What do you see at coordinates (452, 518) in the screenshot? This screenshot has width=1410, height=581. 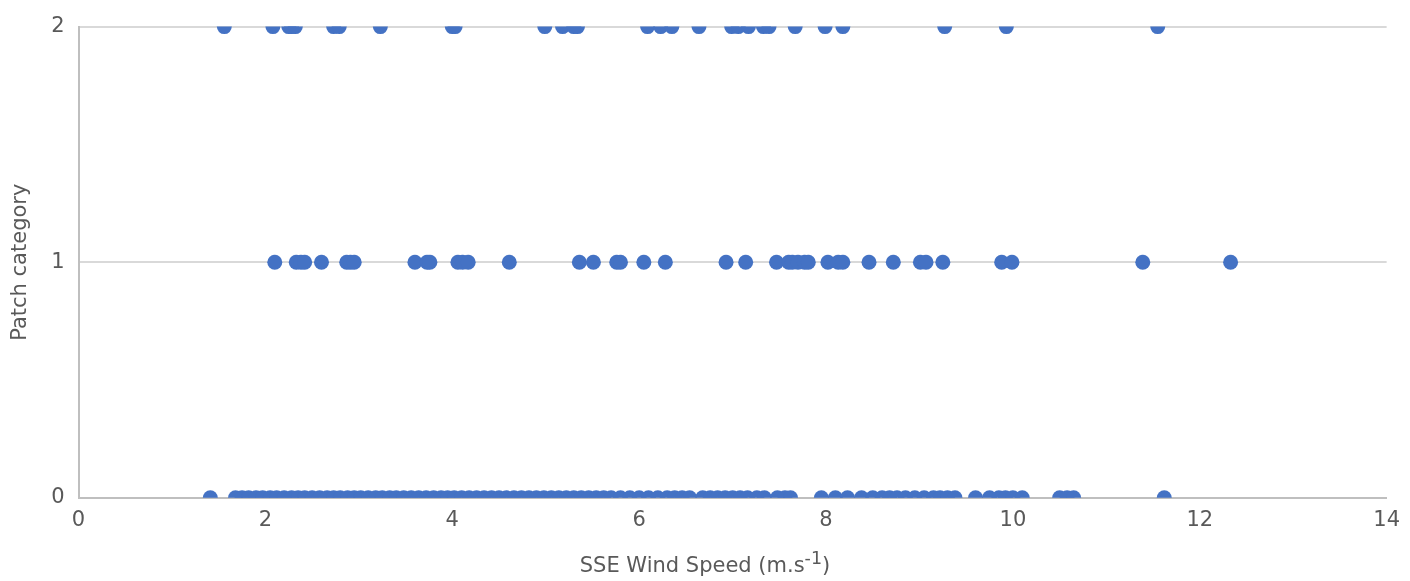 I see `x-tick-label: 4` at bounding box center [452, 518].